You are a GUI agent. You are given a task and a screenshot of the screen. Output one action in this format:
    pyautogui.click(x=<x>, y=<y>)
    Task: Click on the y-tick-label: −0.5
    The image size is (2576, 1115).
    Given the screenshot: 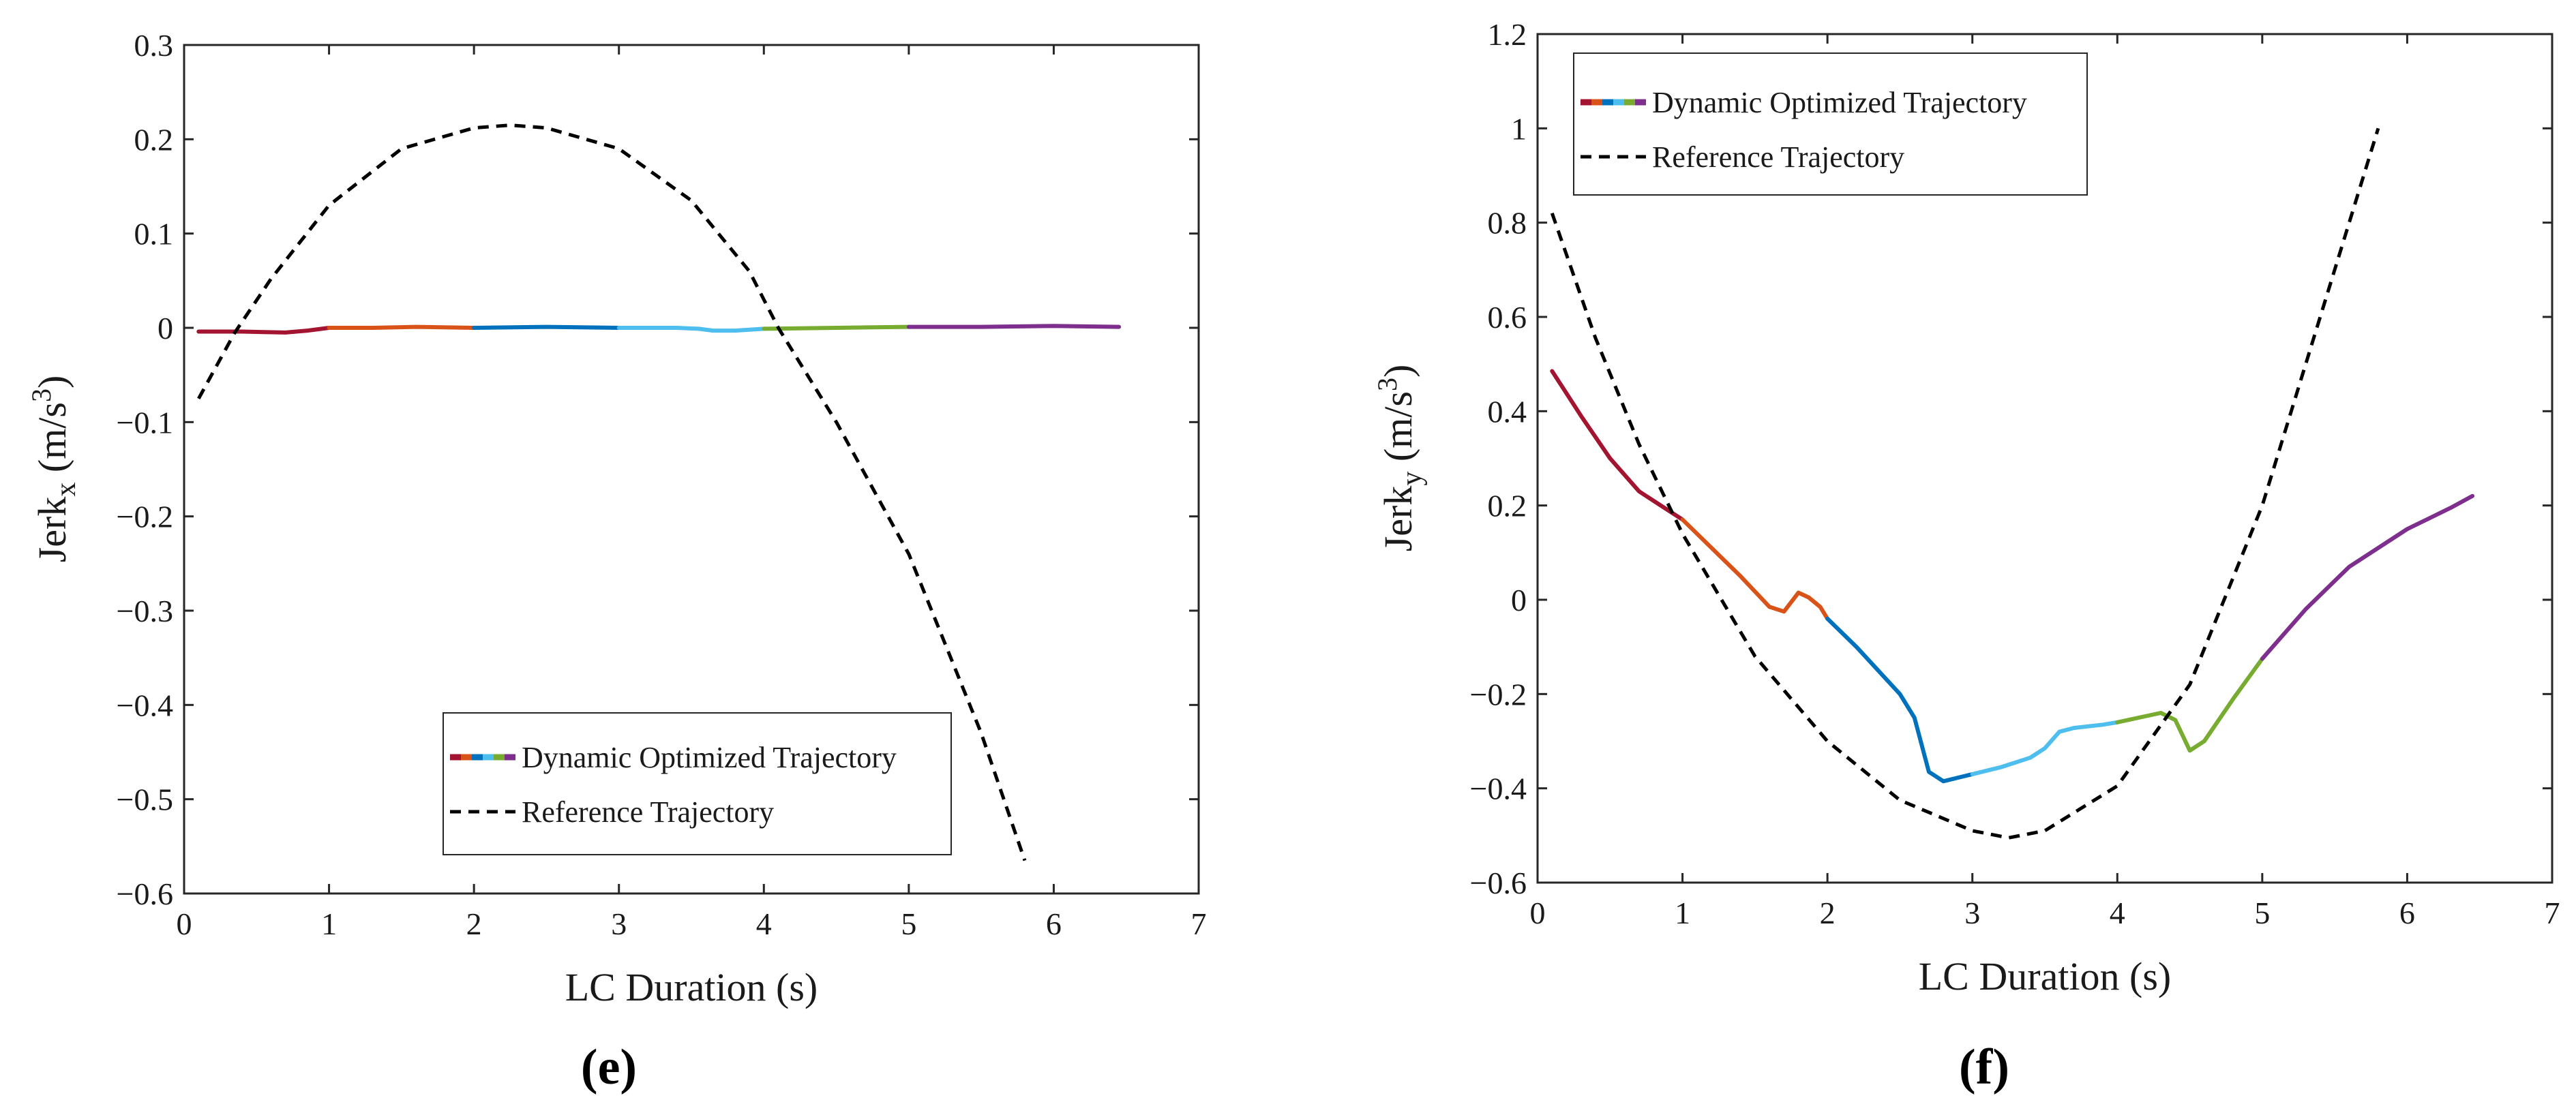 What is the action you would take?
    pyautogui.click(x=145, y=799)
    